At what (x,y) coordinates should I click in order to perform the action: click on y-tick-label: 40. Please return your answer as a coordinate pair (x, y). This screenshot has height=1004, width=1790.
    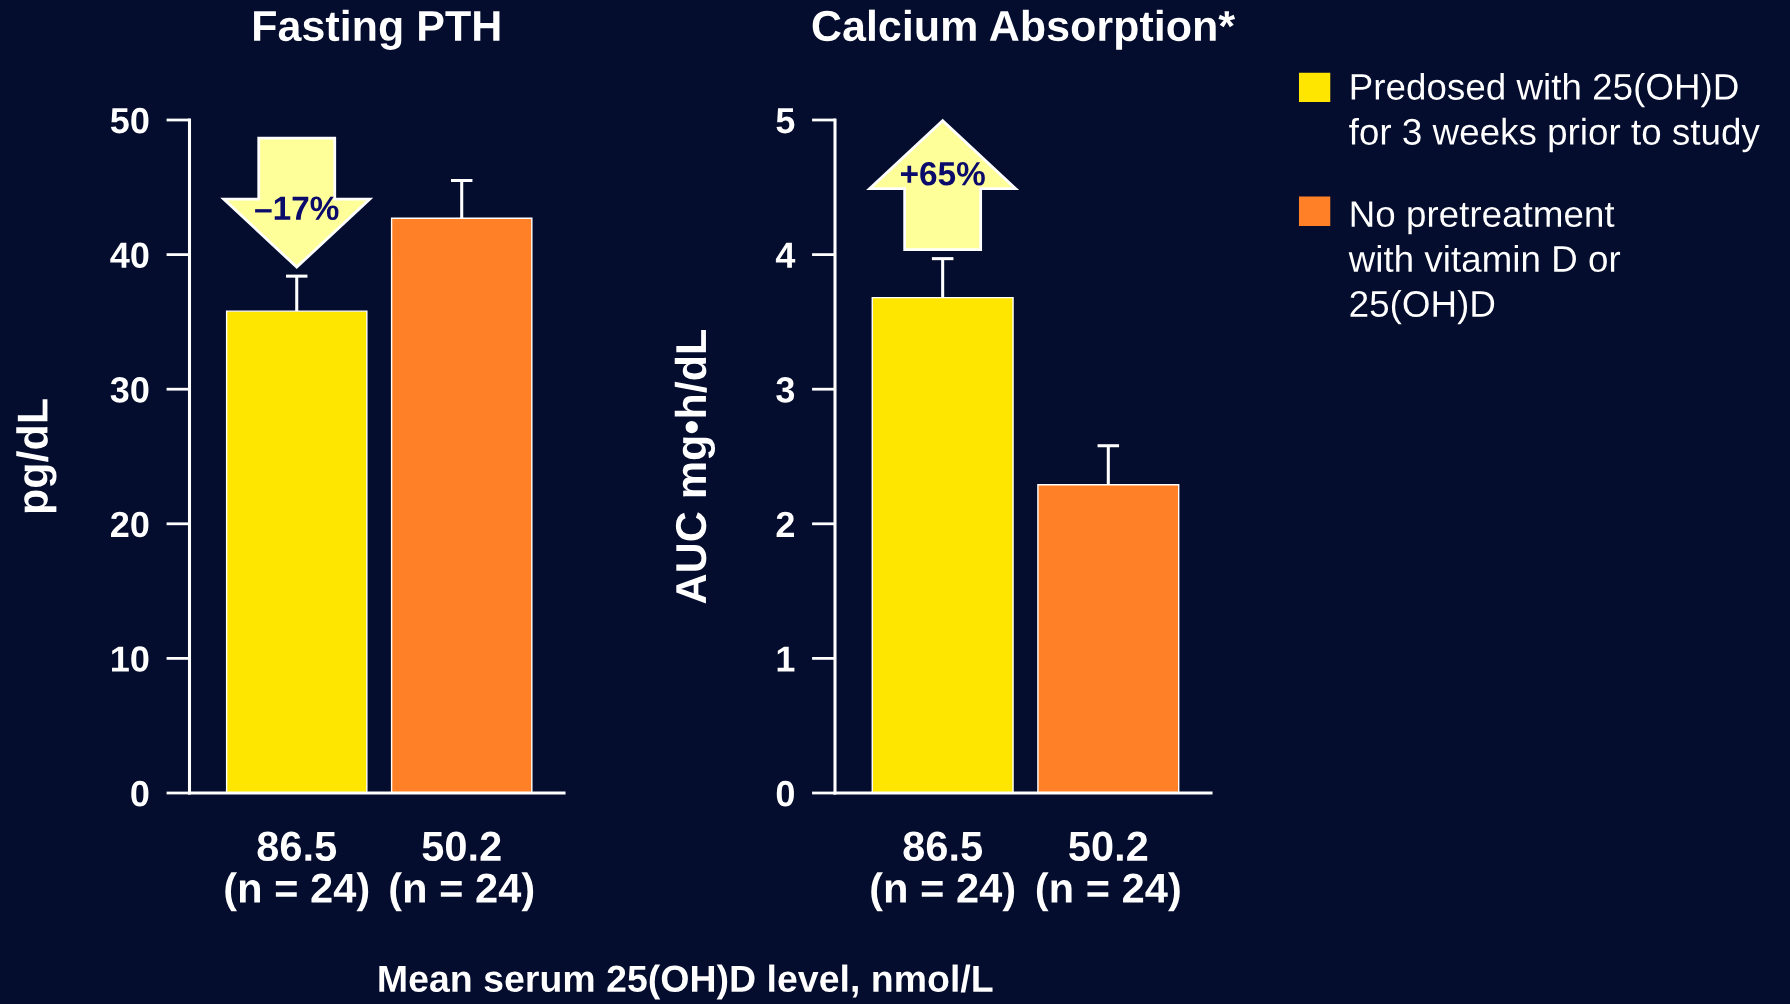
    Looking at the image, I should click on (129, 255).